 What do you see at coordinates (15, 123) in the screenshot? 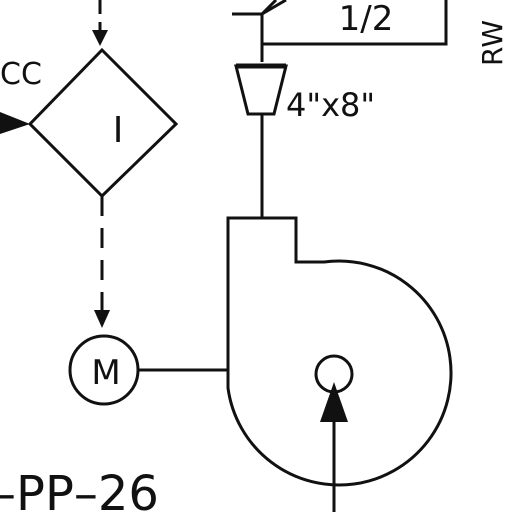
I see `left-arrow-icon` at bounding box center [15, 123].